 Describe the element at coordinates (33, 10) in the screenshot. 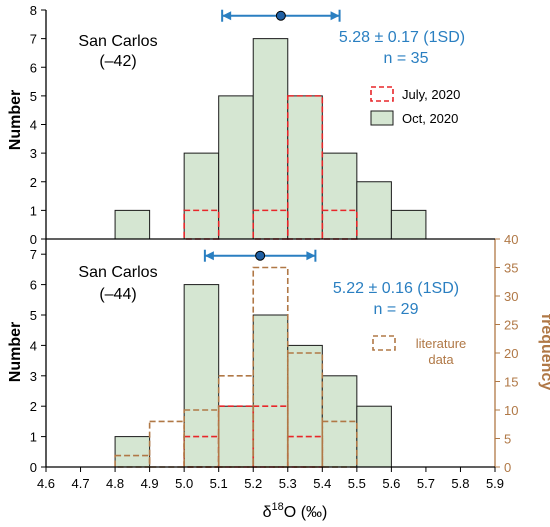

I see `top-y-tick-label: 8` at that location.